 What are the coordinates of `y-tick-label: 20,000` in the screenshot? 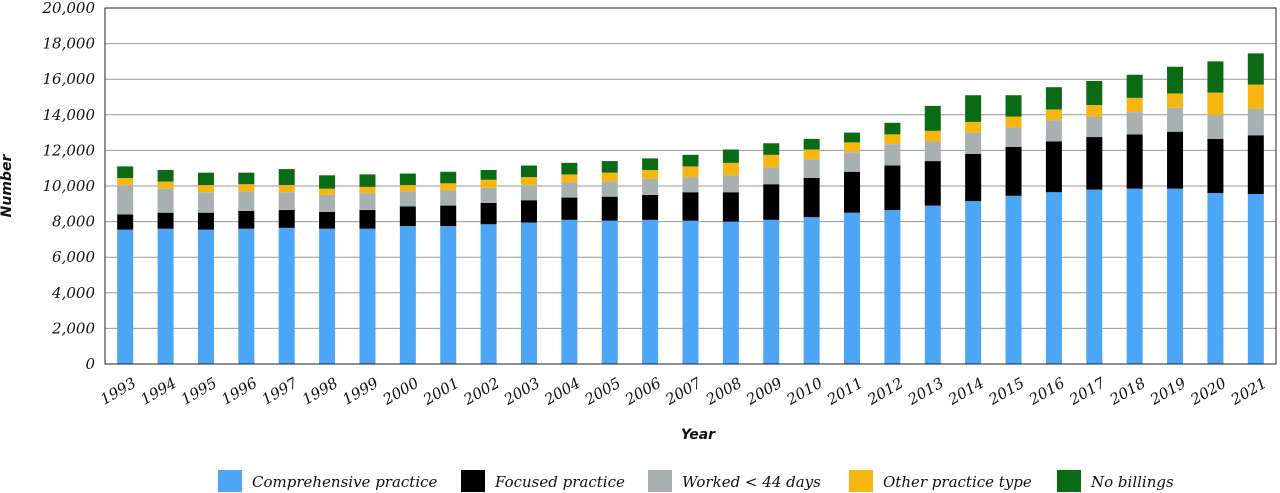 It's located at (69, 8).